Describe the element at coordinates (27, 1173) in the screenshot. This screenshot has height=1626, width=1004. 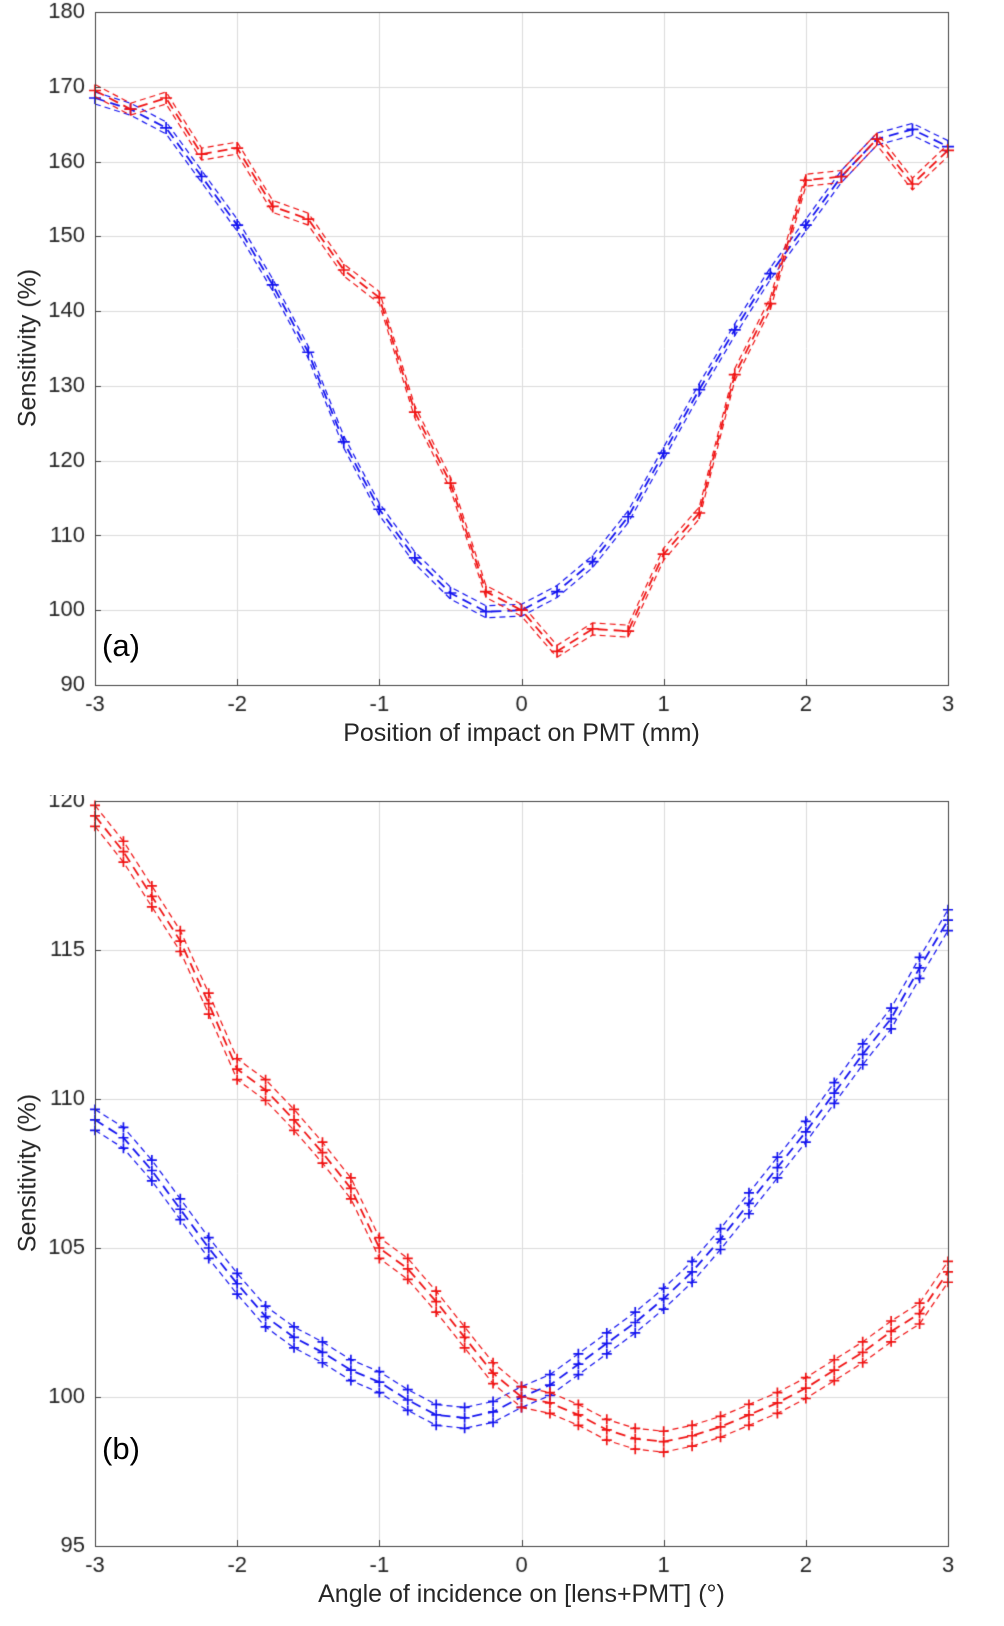
I see `y-axis-label-b: Sensitivity (%)` at that location.